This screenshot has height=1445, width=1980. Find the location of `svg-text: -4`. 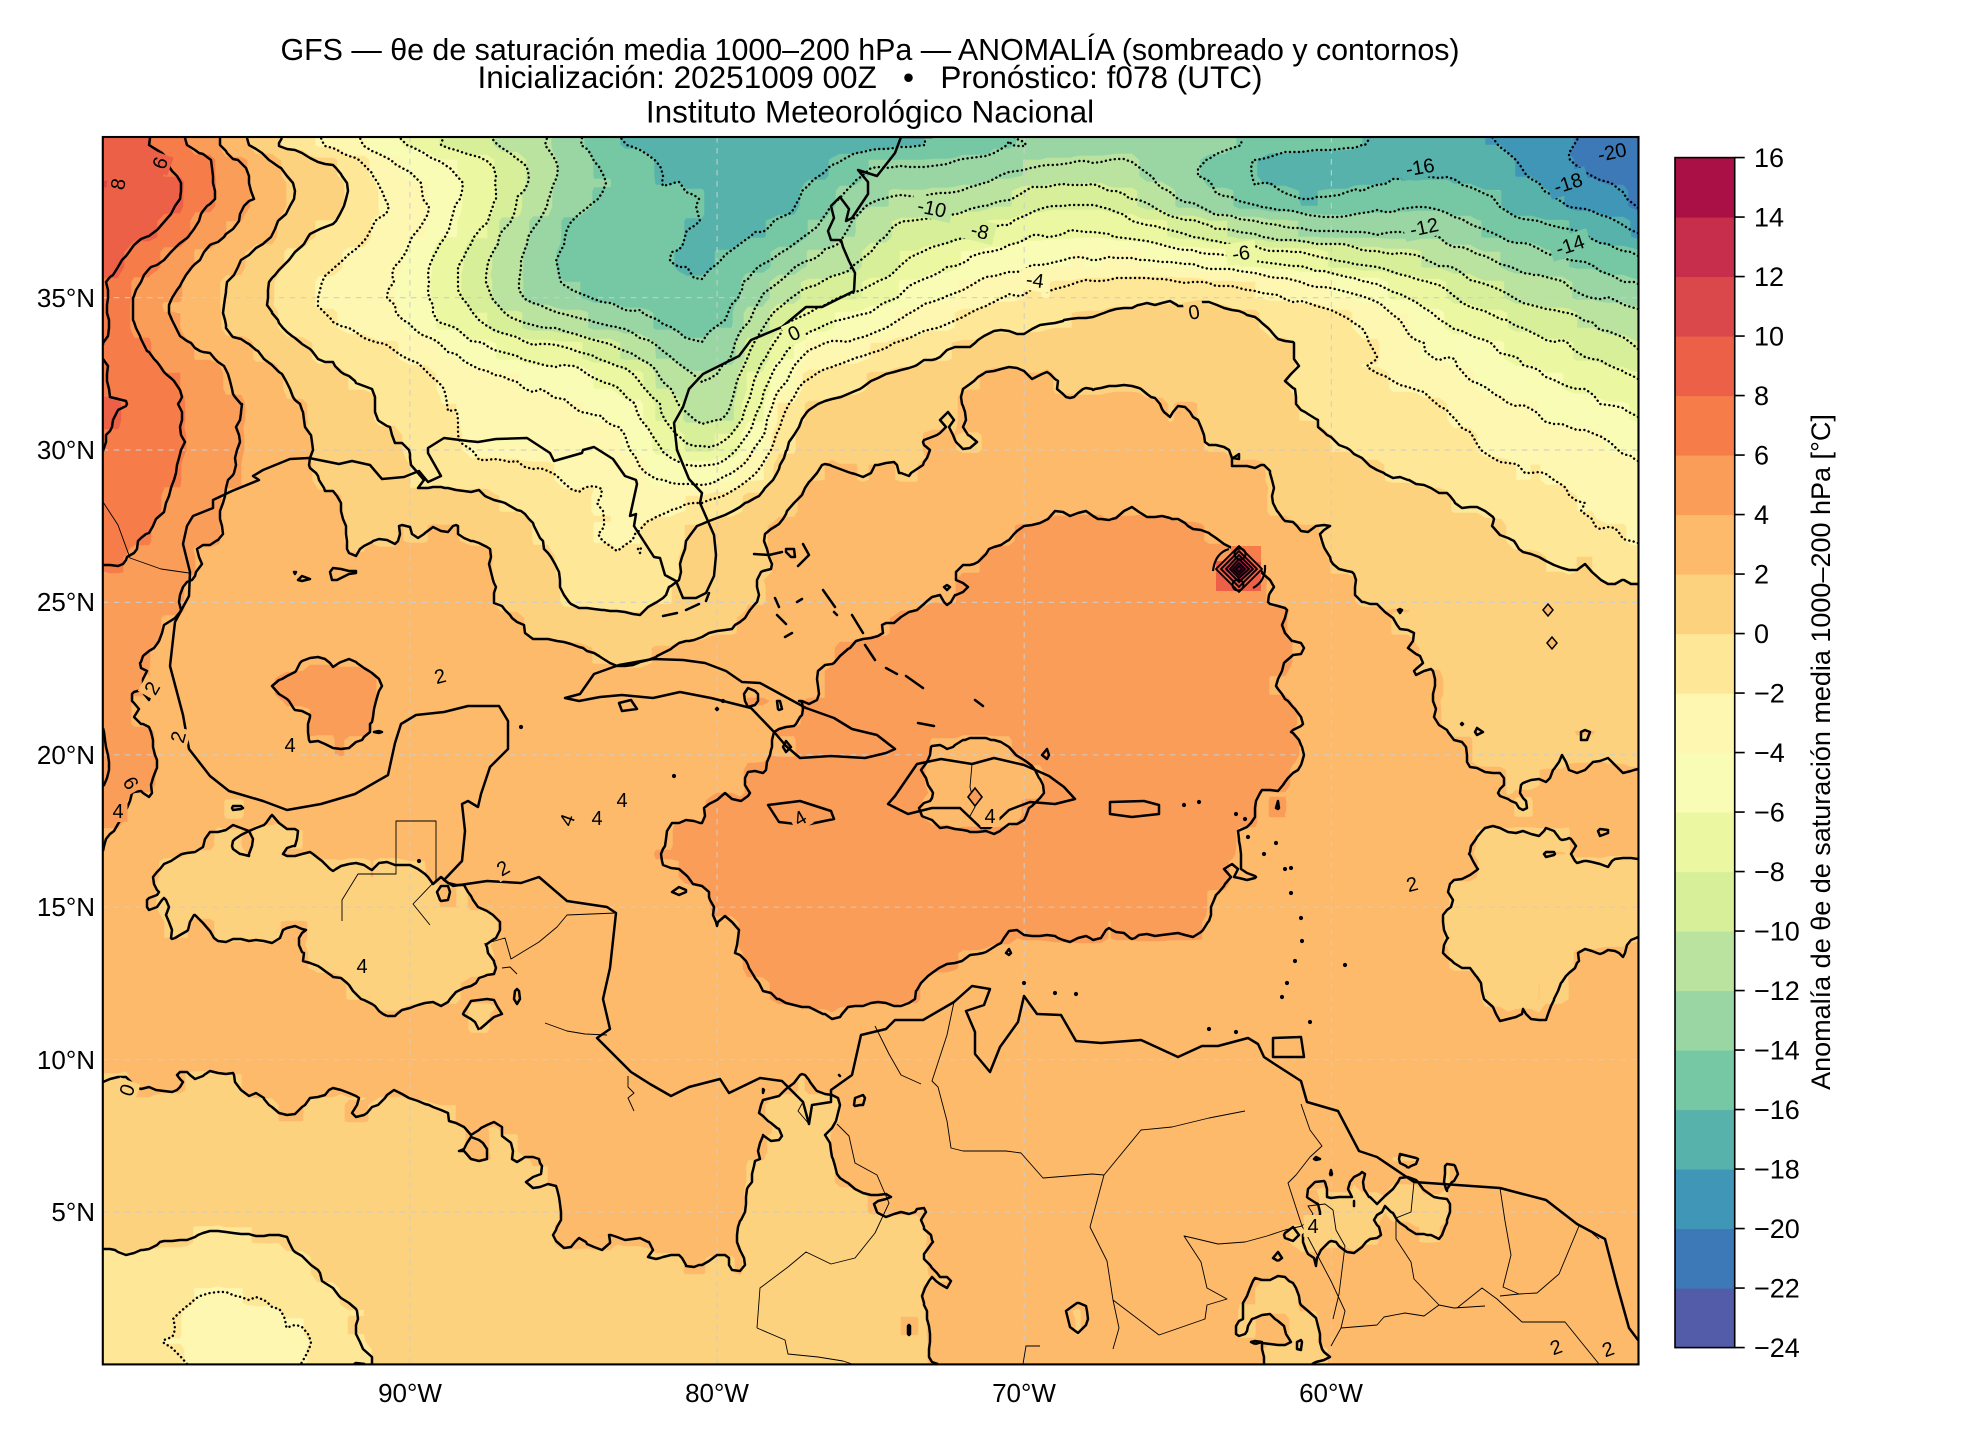

svg-text: -4 is located at coordinates (1035, 281).